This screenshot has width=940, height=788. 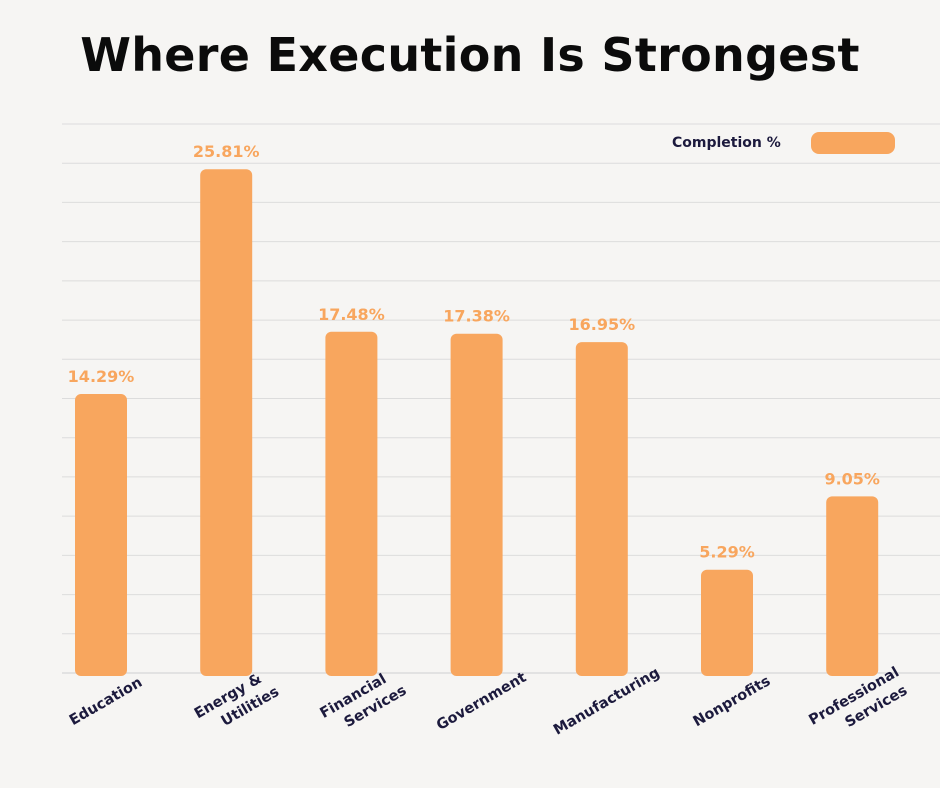 What do you see at coordinates (364, 702) in the screenshot?
I see `x-tick-label: FinancialServices` at bounding box center [364, 702].